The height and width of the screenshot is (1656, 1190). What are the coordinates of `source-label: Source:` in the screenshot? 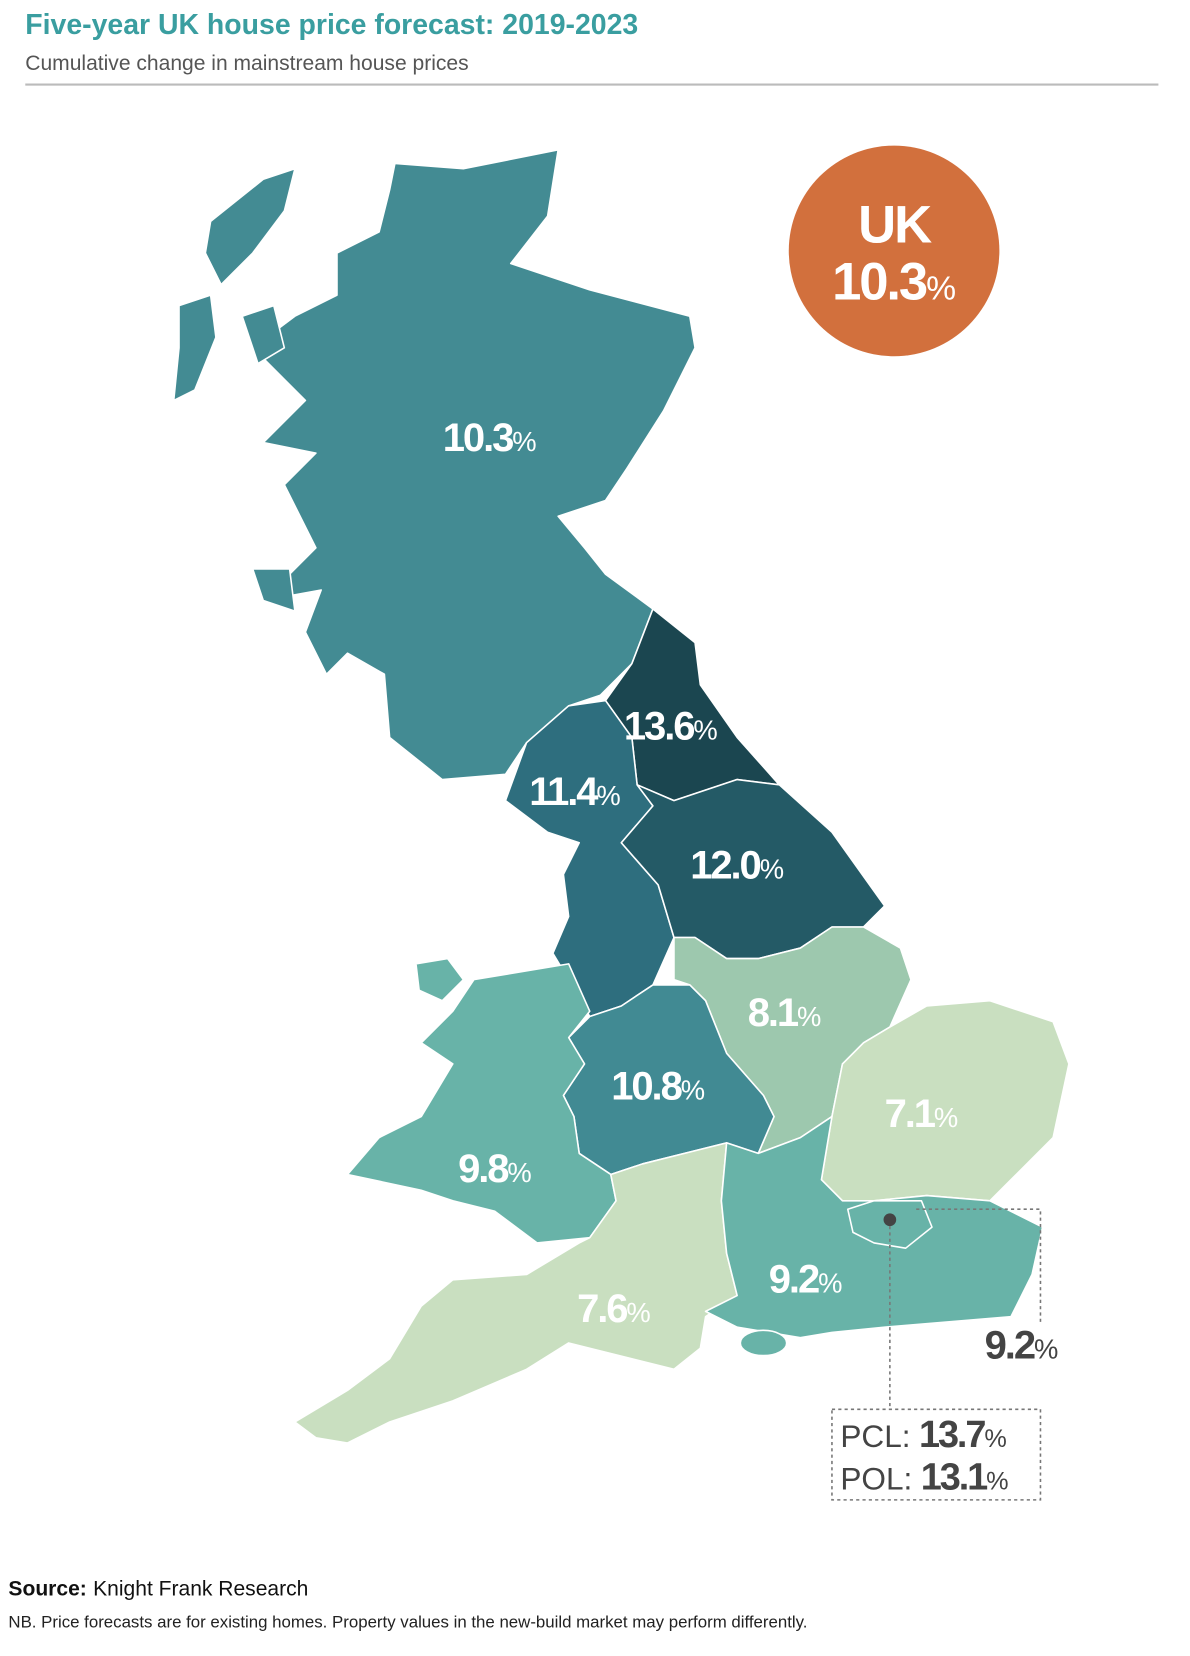 It's located at (47, 1589).